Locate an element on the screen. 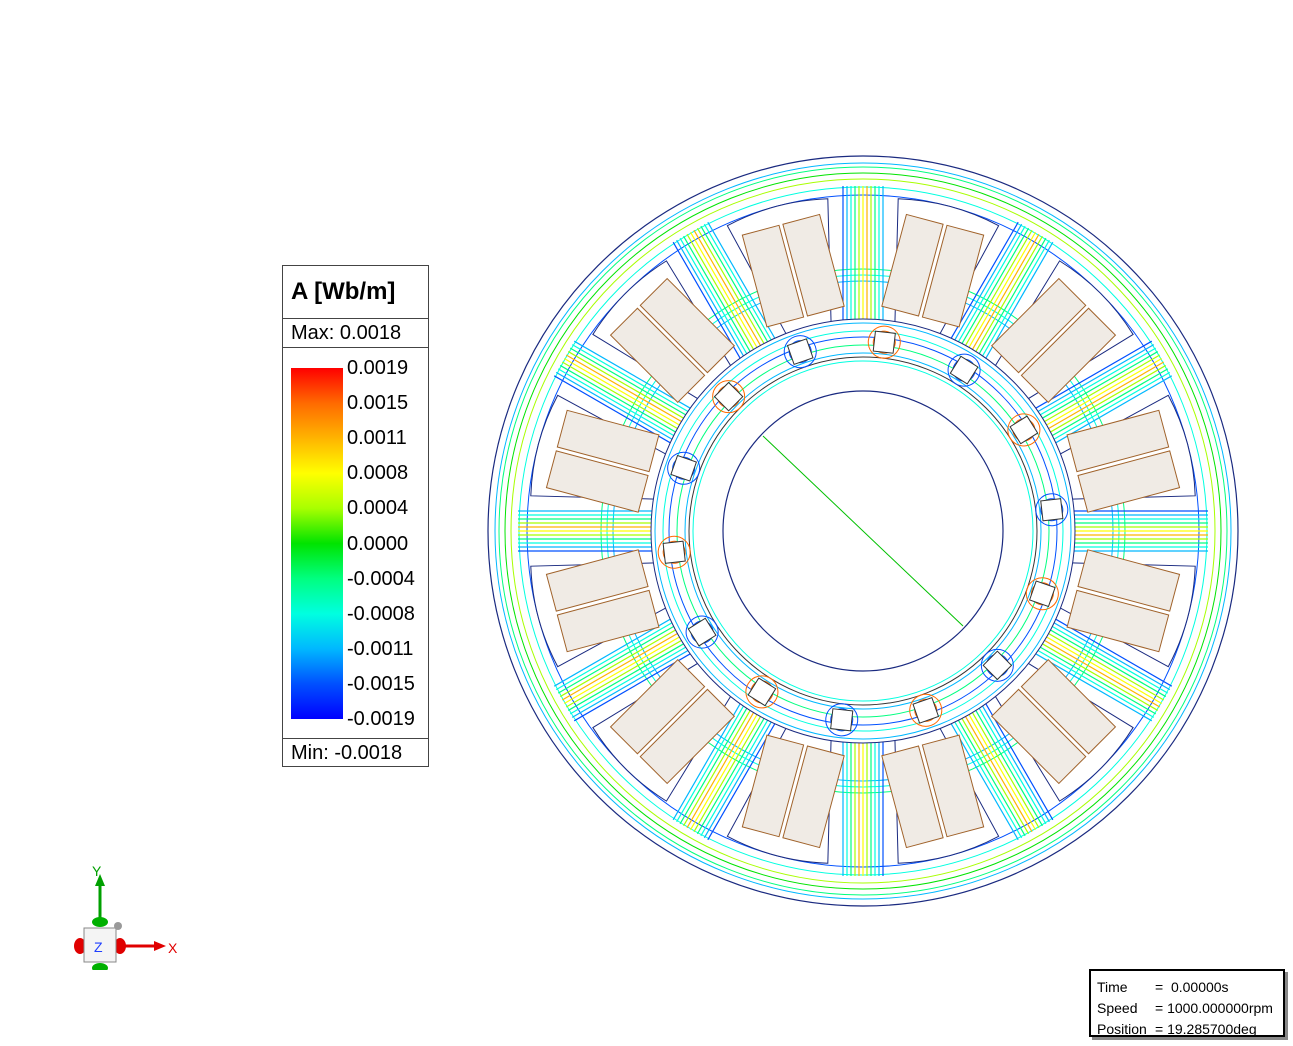 The width and height of the screenshot is (1293, 1046). zero-contour is located at coordinates (863, 531).